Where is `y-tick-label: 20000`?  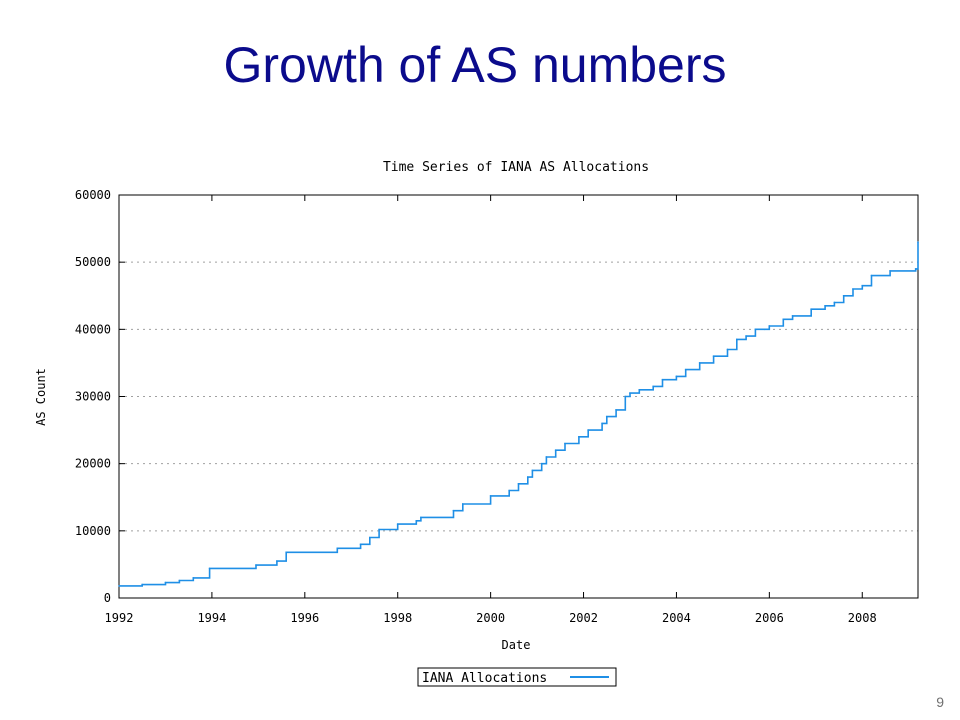 y-tick-label: 20000 is located at coordinates (93, 464).